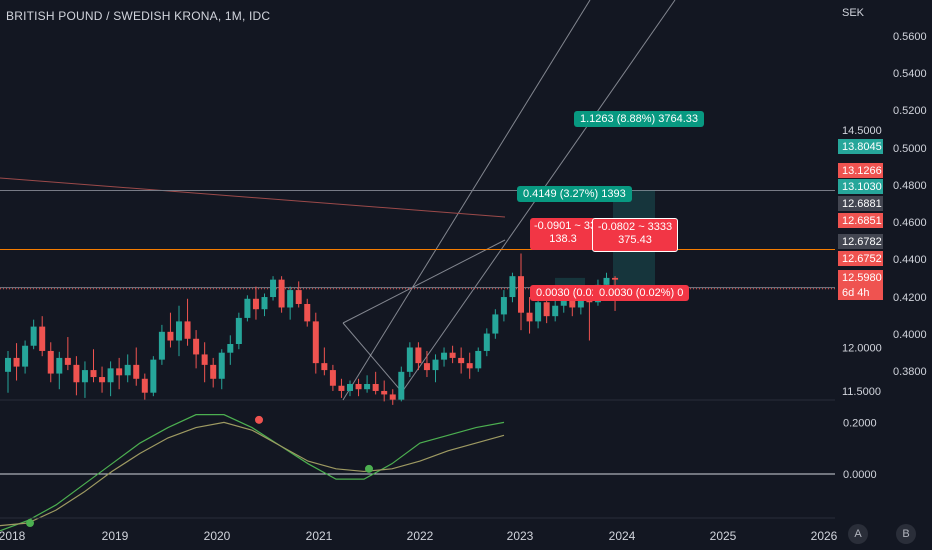  What do you see at coordinates (910, 37) in the screenshot?
I see `price-tick-right: 0.5600` at bounding box center [910, 37].